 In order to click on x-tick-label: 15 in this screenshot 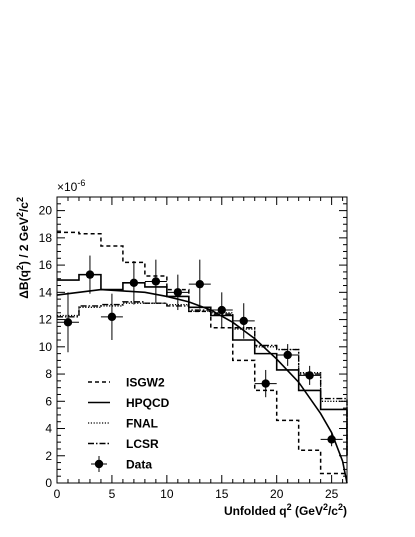, I will do `click(222, 494)`.